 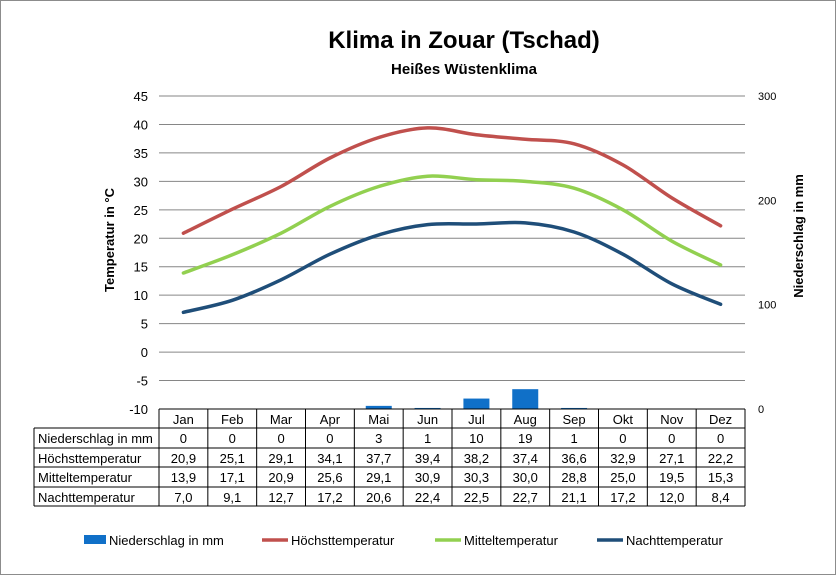 I want to click on data-label: 12,7, so click(x=280, y=497).